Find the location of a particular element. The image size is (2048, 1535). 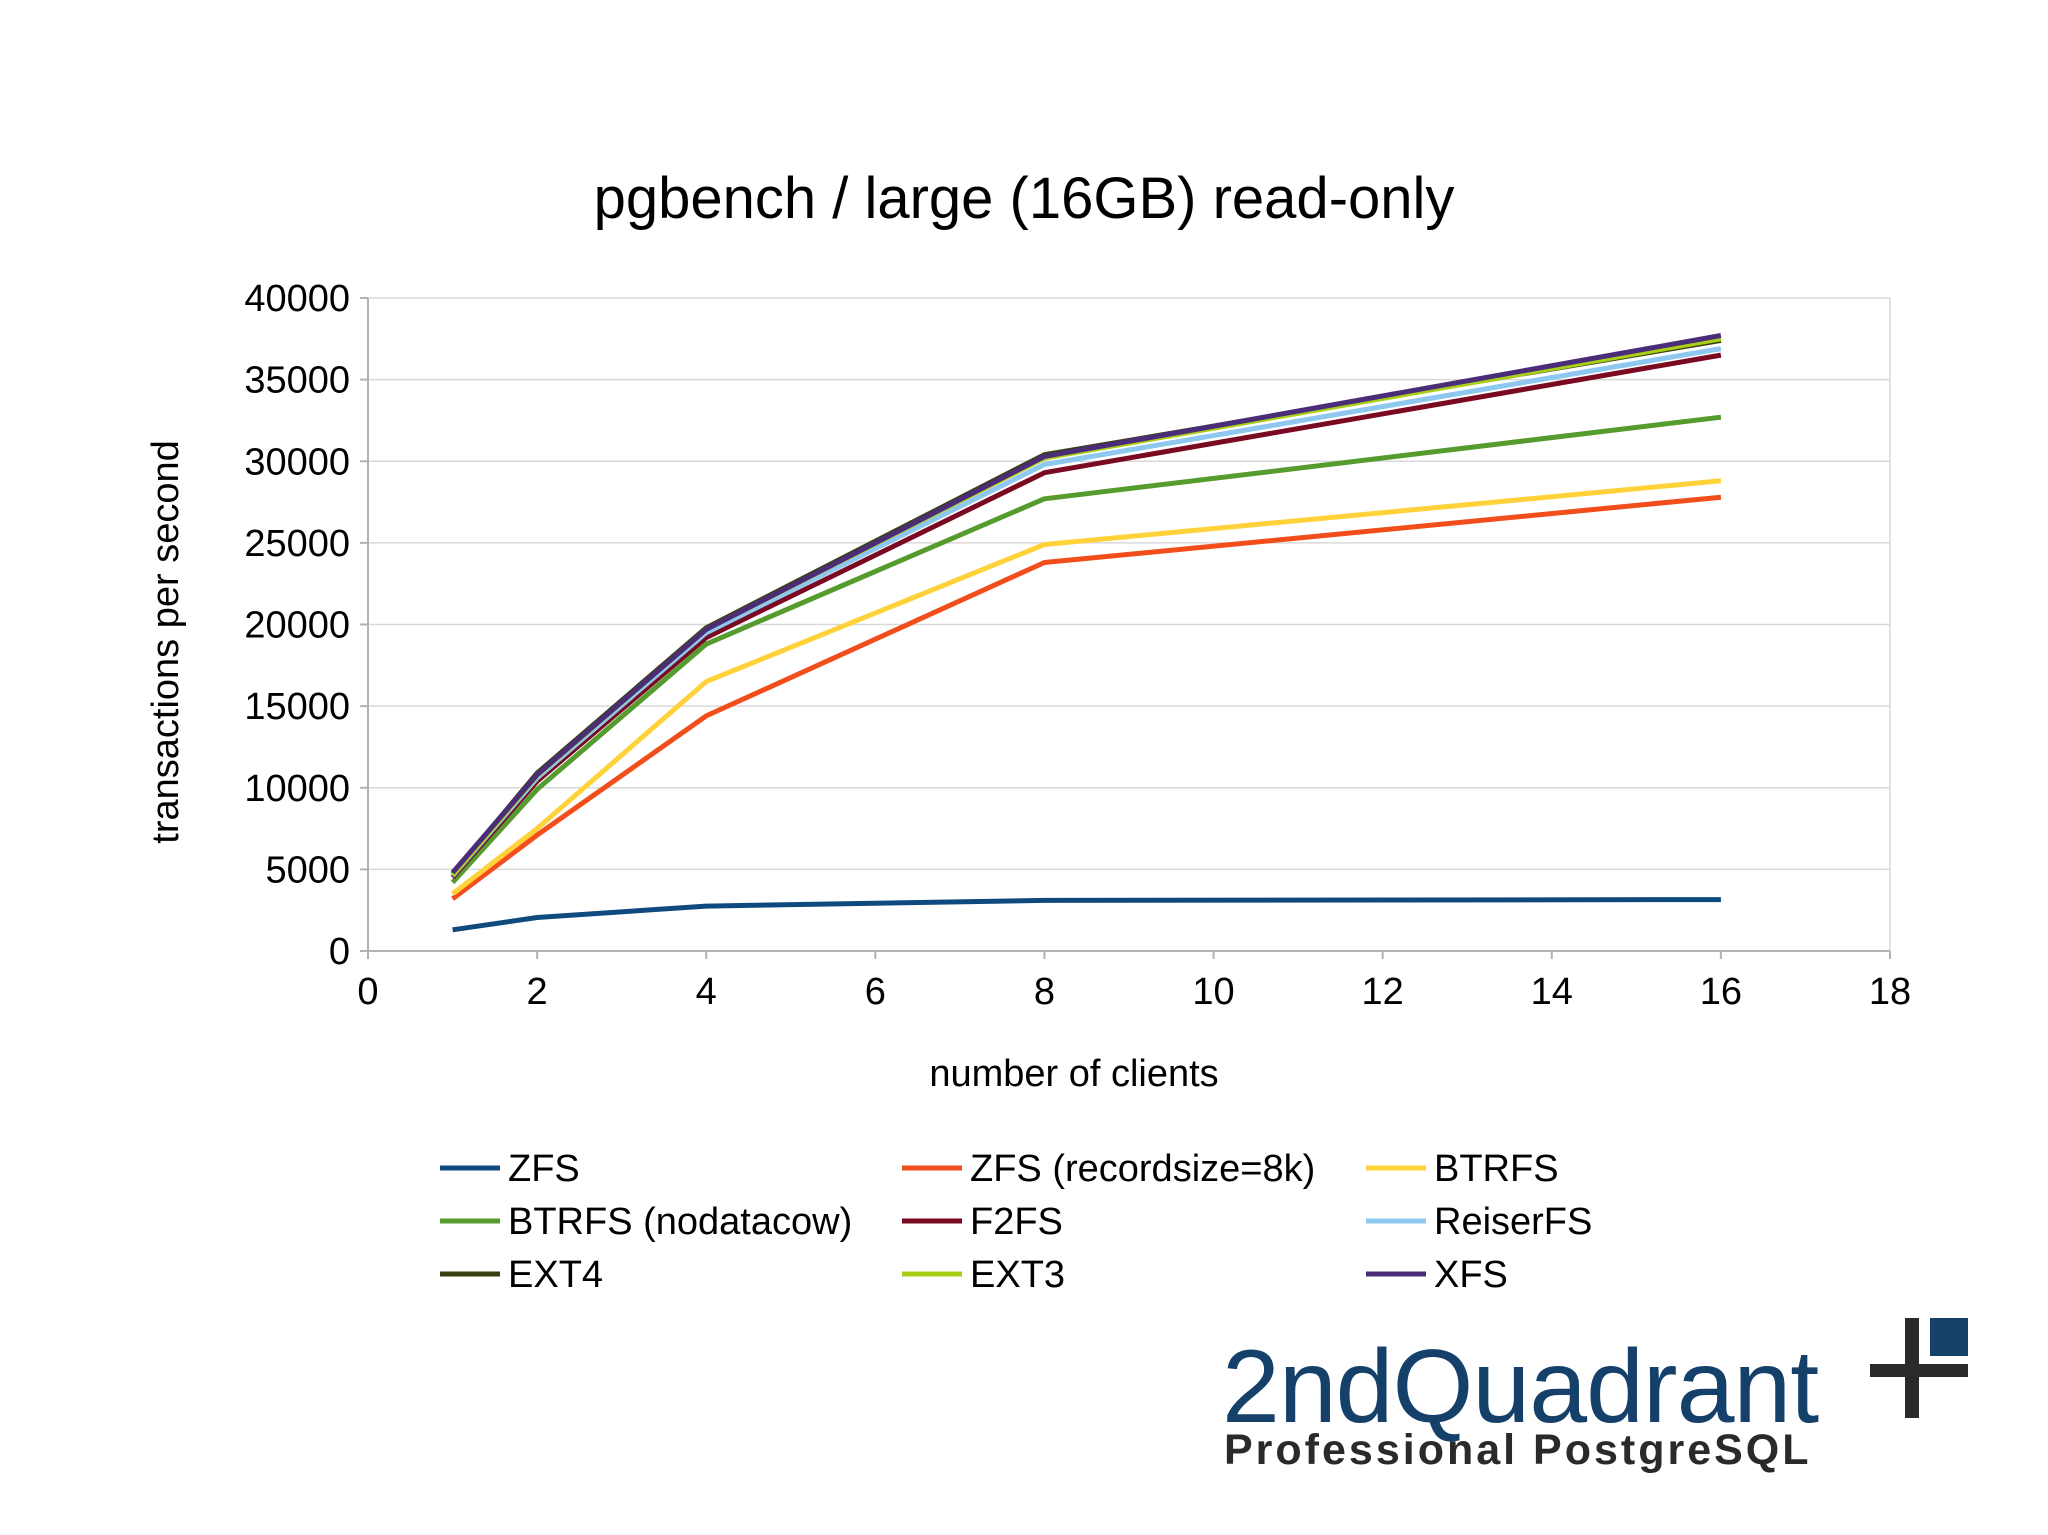

x-tick-label: 18 is located at coordinates (1890, 992).